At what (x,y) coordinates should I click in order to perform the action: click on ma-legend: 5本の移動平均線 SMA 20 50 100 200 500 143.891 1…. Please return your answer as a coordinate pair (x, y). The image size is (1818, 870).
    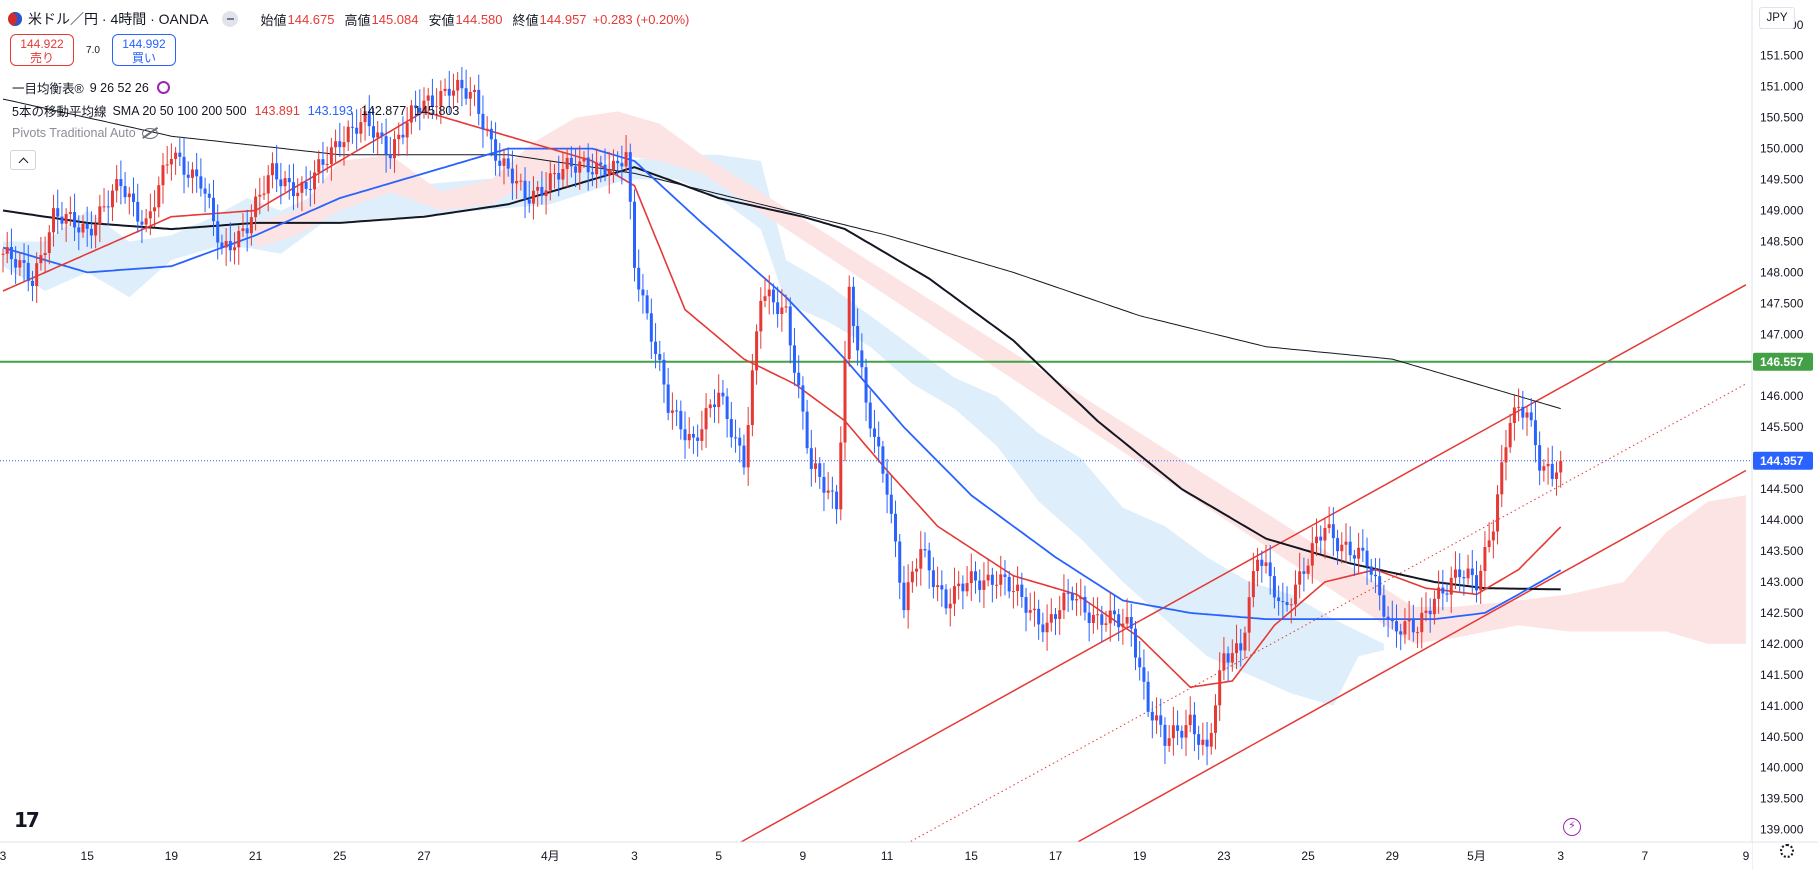
    Looking at the image, I should click on (239, 110).